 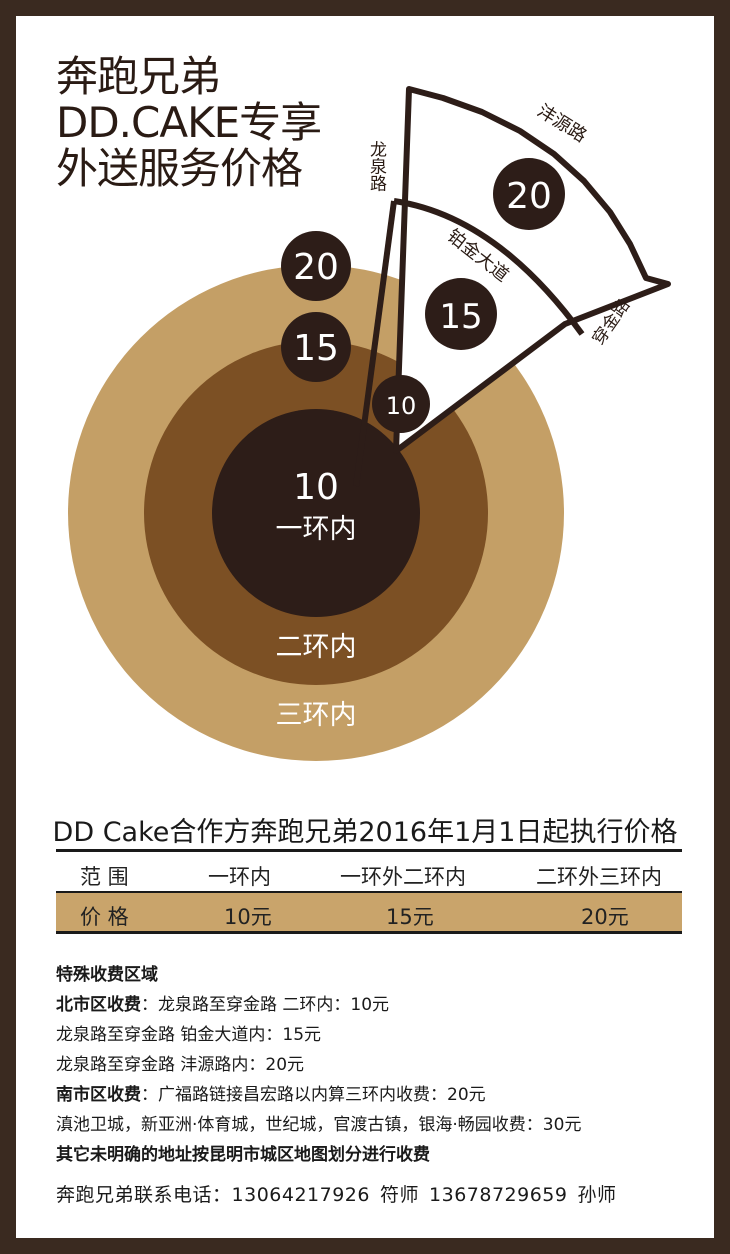 What do you see at coordinates (98, 1005) in the screenshot?
I see `north-fee-label: 北市区收费` at bounding box center [98, 1005].